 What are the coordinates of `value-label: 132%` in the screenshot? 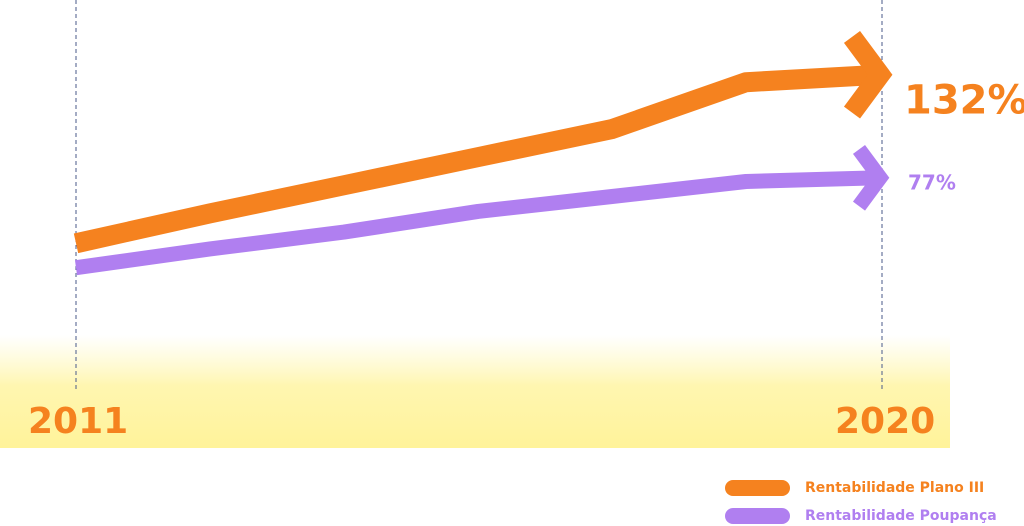 It's located at (964, 101).